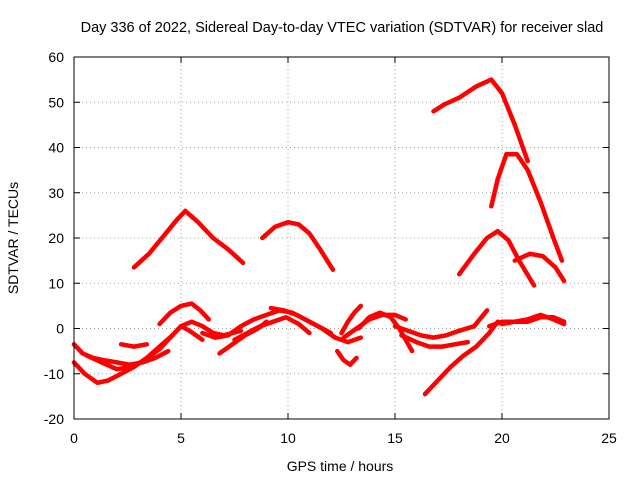  I want to click on x-axis-label: GPS time / hours, so click(340, 466).